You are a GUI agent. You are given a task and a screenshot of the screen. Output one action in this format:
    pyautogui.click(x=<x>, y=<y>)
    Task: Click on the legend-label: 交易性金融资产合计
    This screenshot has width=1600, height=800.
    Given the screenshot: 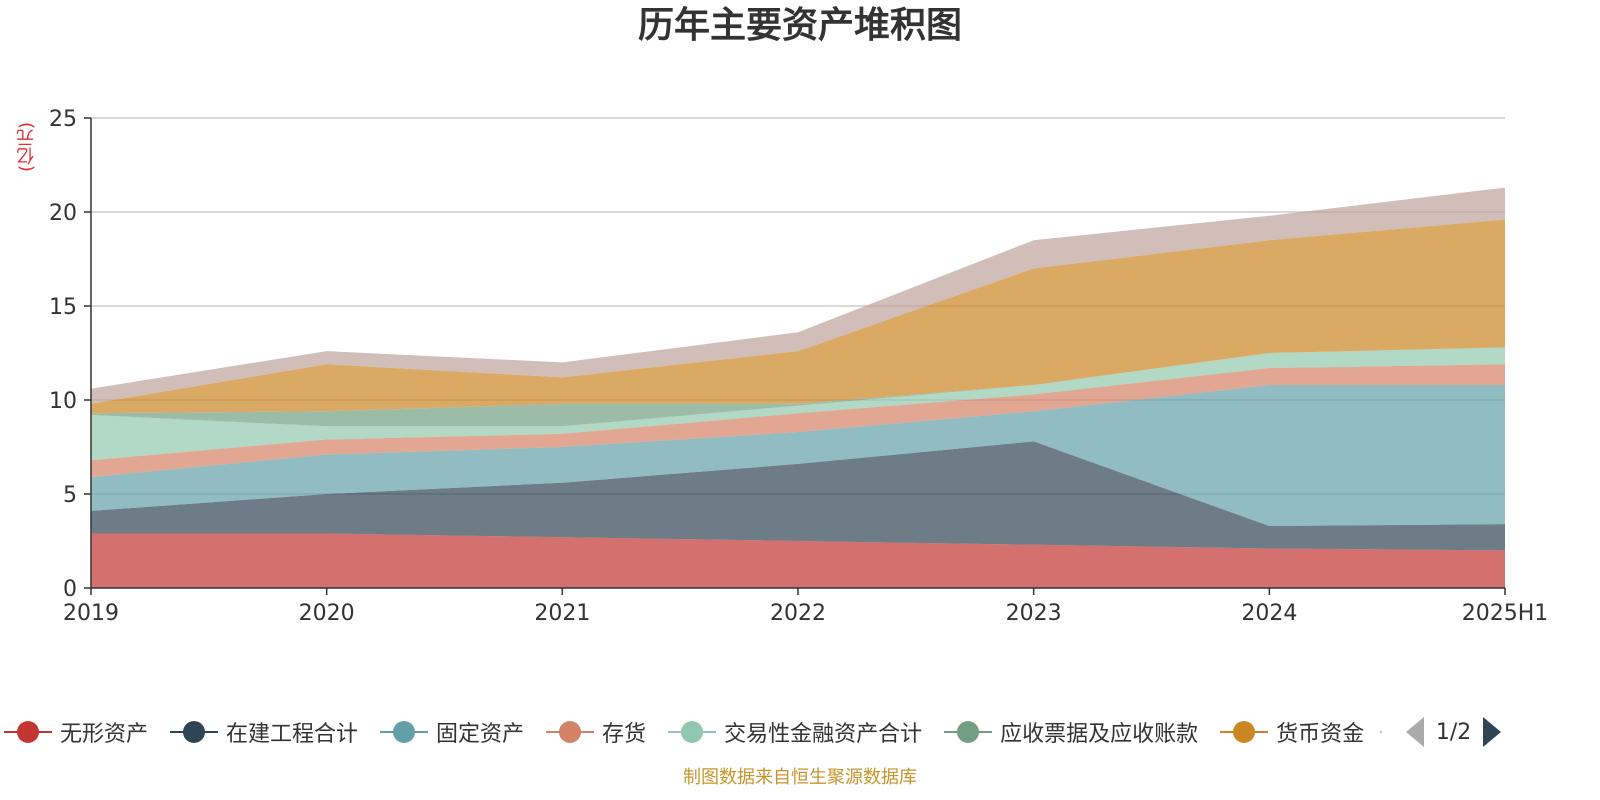 What is the action you would take?
    pyautogui.click(x=823, y=734)
    